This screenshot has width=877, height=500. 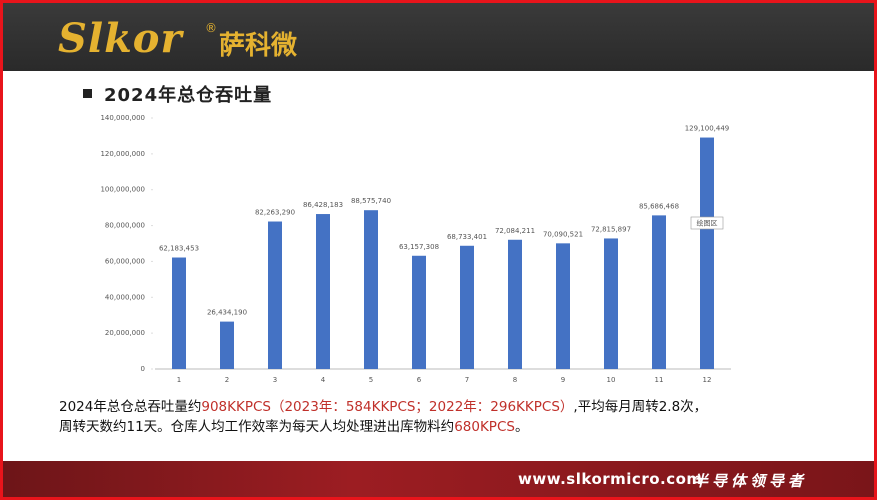 What do you see at coordinates (188, 95) in the screenshot?
I see `slide-title-text: 2024年总仓吞吐量` at bounding box center [188, 95].